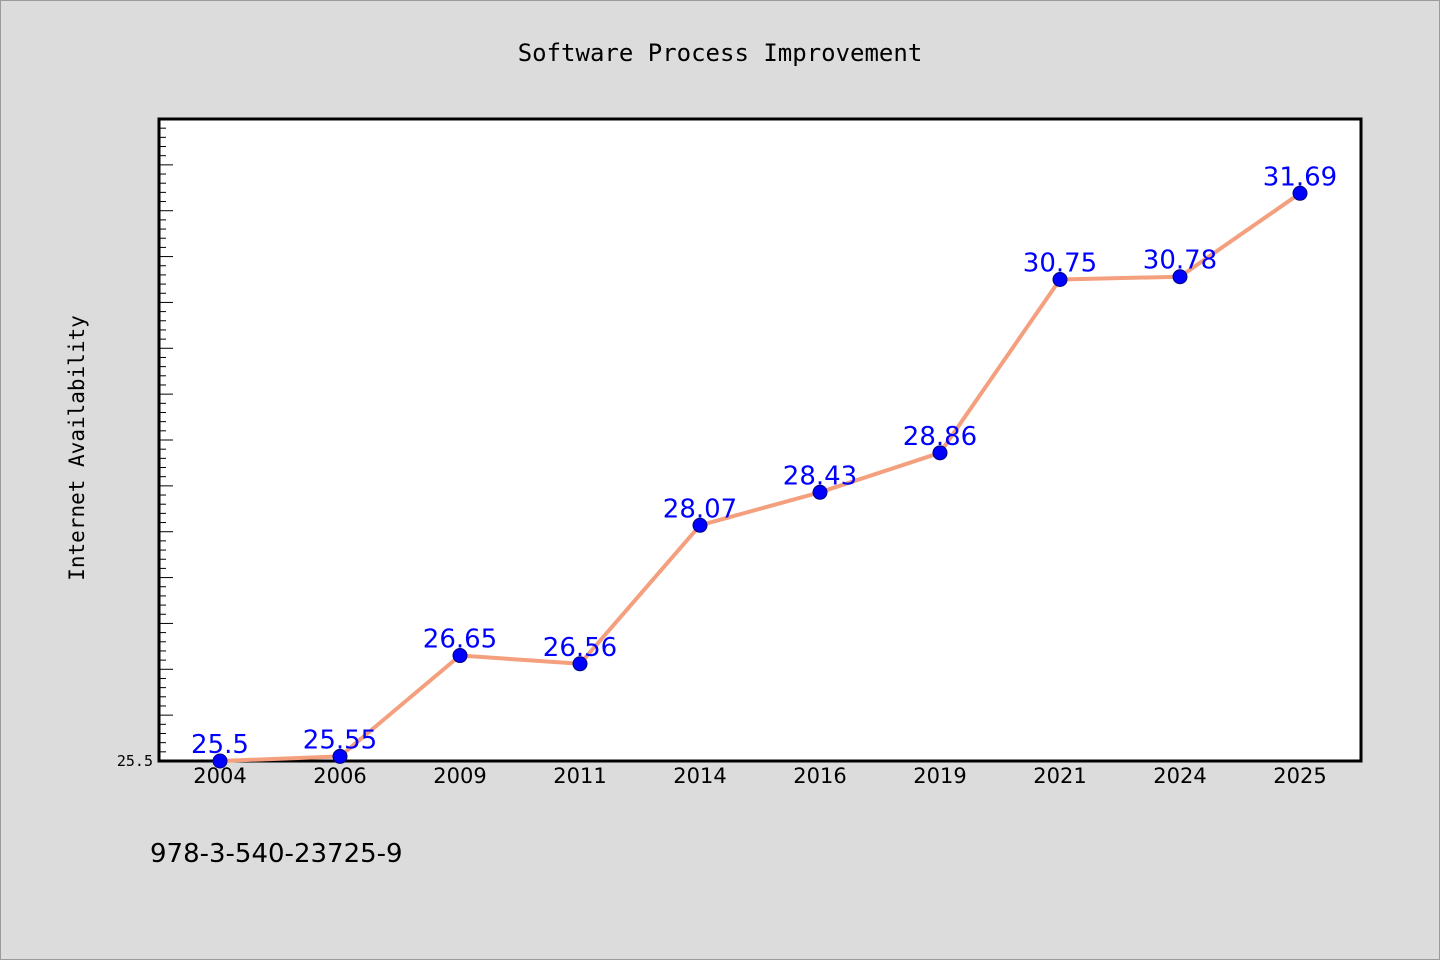 This screenshot has height=960, width=1440. I want to click on data-label: 25.55, so click(340, 740).